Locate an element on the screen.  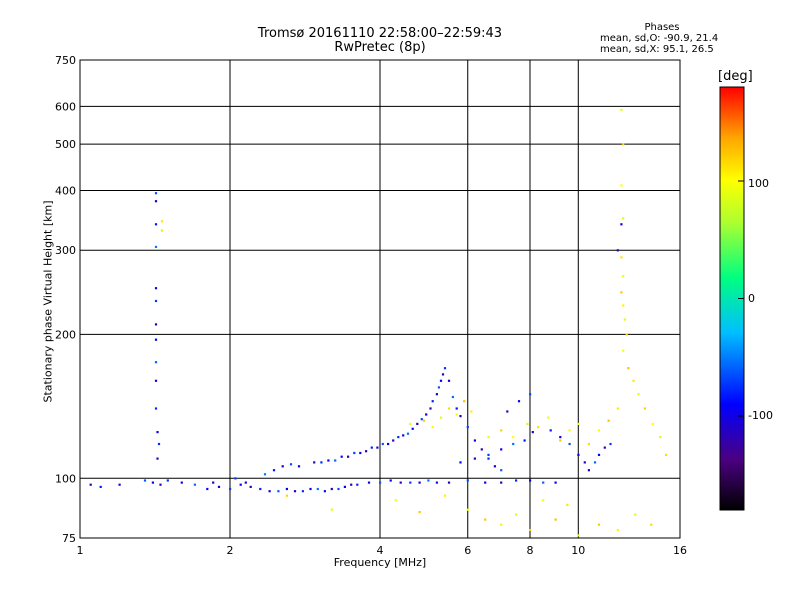
x-axis-label: Frequency [MHz] is located at coordinates (380, 562).